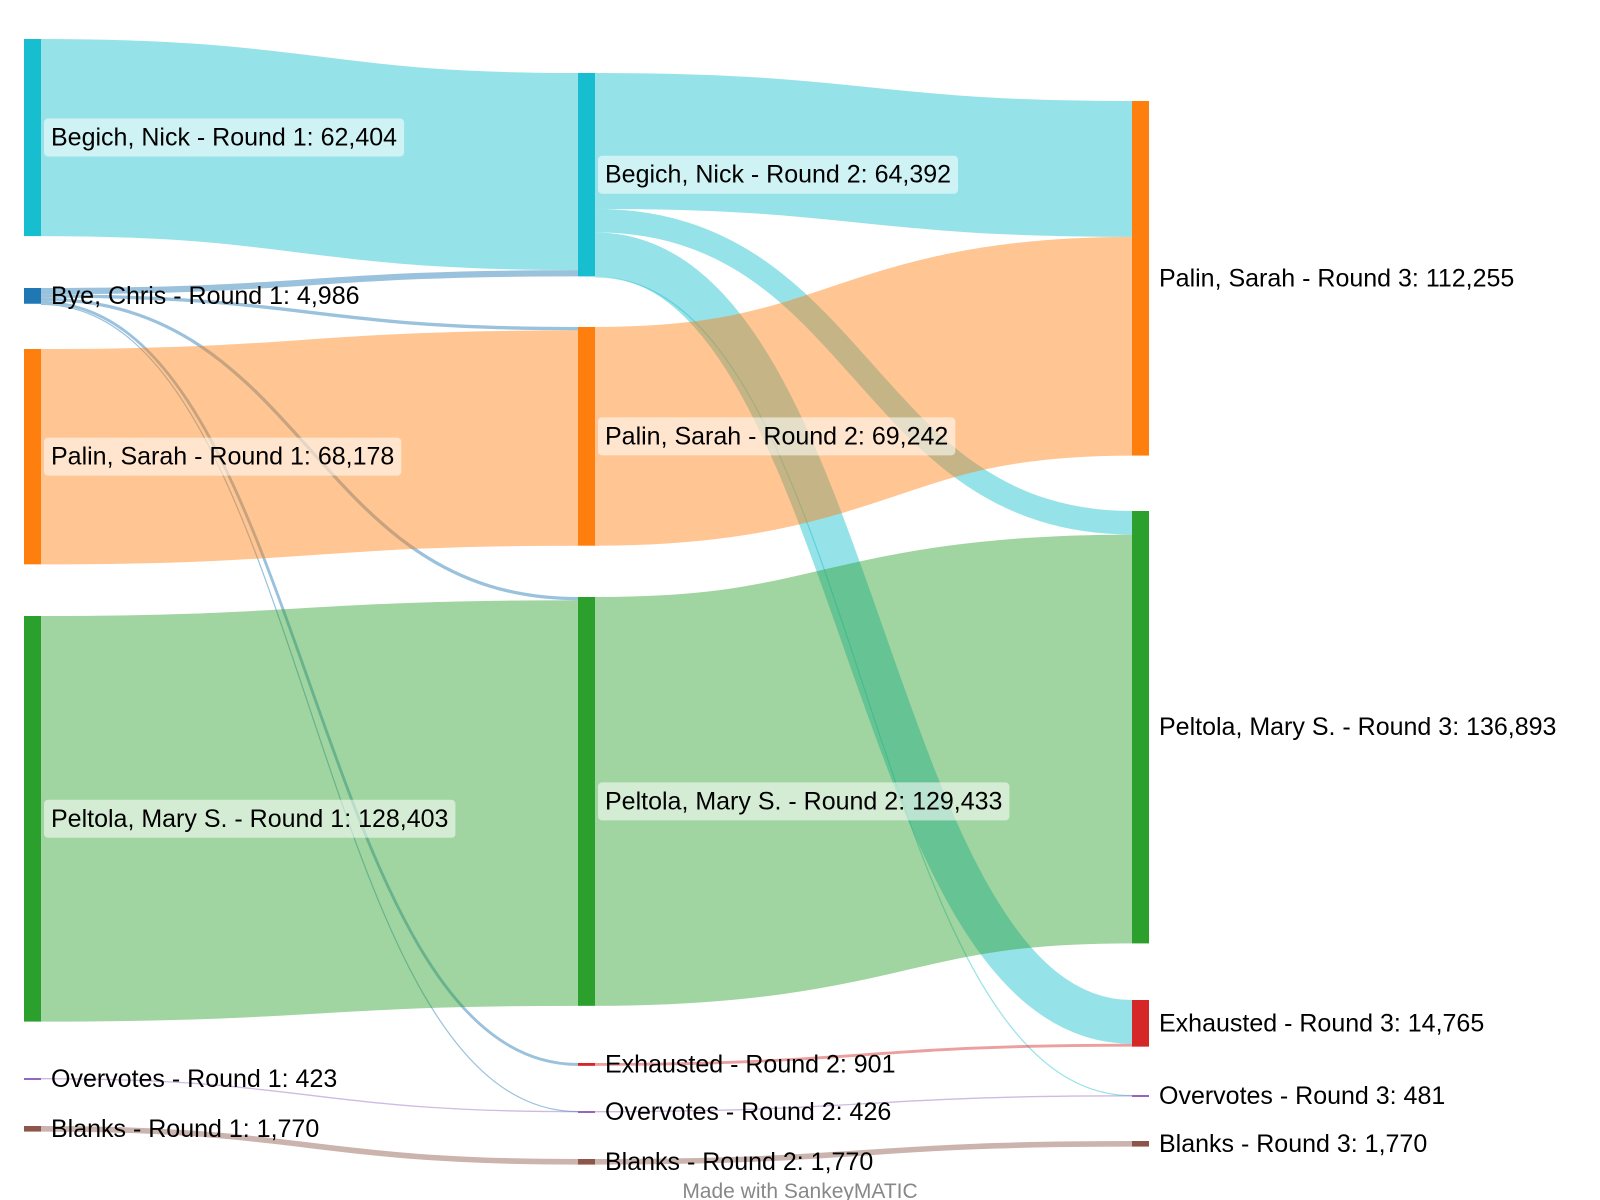  I want to click on node-label-bg-palin1, so click(223, 456).